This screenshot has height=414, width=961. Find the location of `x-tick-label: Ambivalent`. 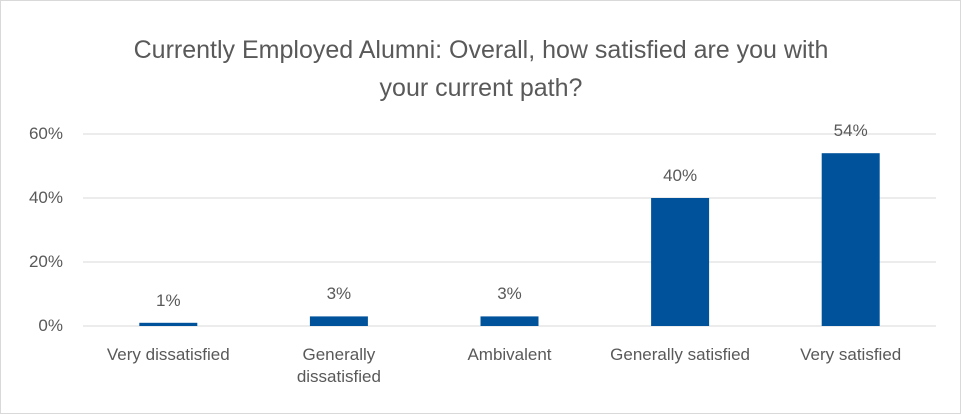

x-tick-label: Ambivalent is located at coordinates (509, 354).